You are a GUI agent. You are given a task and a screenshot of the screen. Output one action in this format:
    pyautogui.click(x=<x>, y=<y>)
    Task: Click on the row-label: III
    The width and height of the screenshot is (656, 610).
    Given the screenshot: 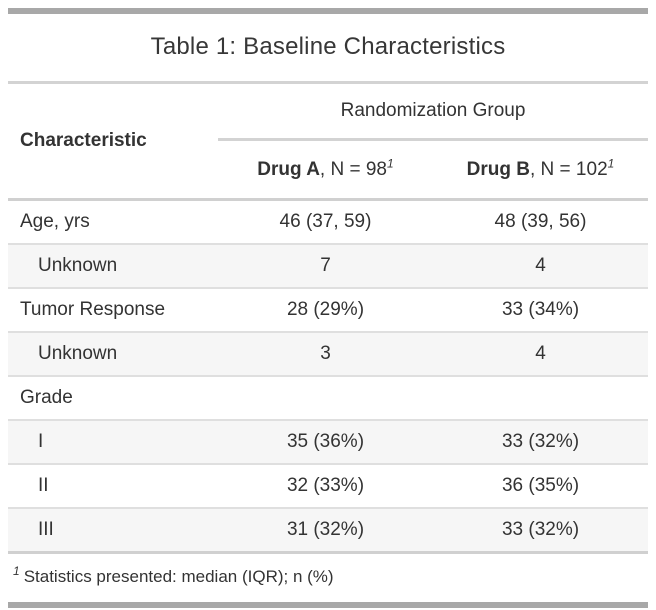 What is the action you would take?
    pyautogui.click(x=113, y=531)
    